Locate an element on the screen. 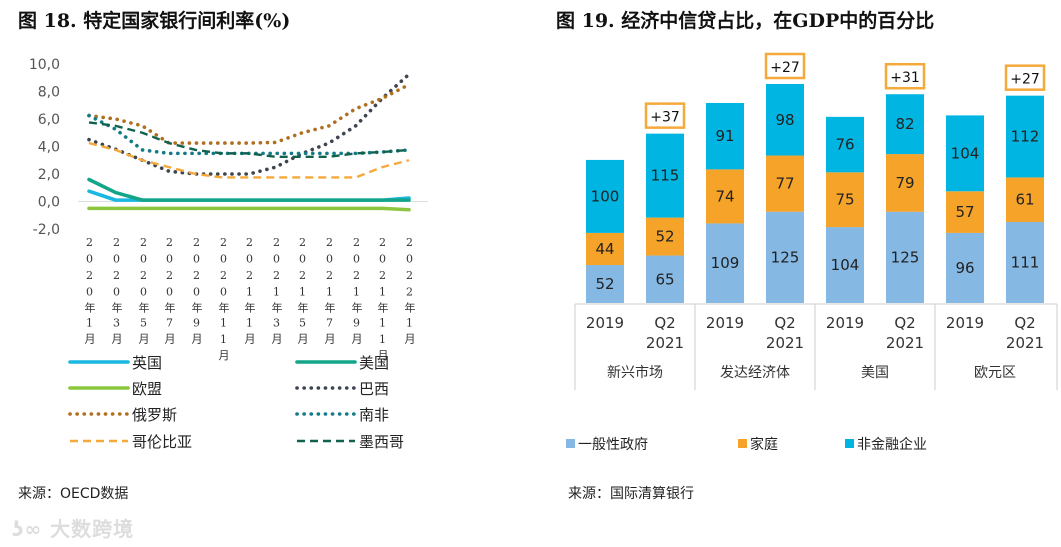 Image resolution: width=1061 pixels, height=547 pixels. left-chart-title: 图 18. 特定国家银行间利率(%) is located at coordinates (154, 21).